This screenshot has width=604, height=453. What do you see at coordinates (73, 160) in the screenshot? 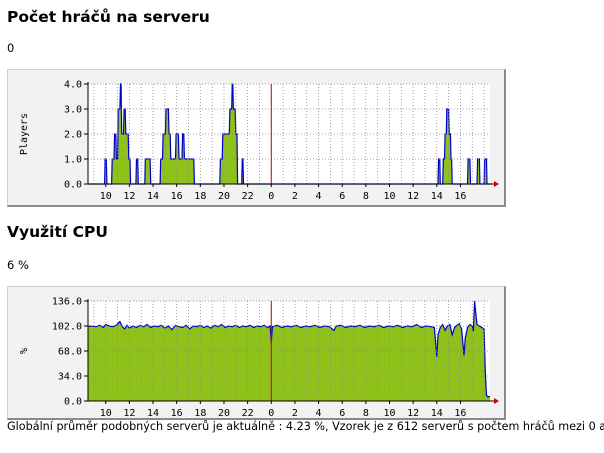
I see `players-ytick-label: 1.0` at bounding box center [73, 160].